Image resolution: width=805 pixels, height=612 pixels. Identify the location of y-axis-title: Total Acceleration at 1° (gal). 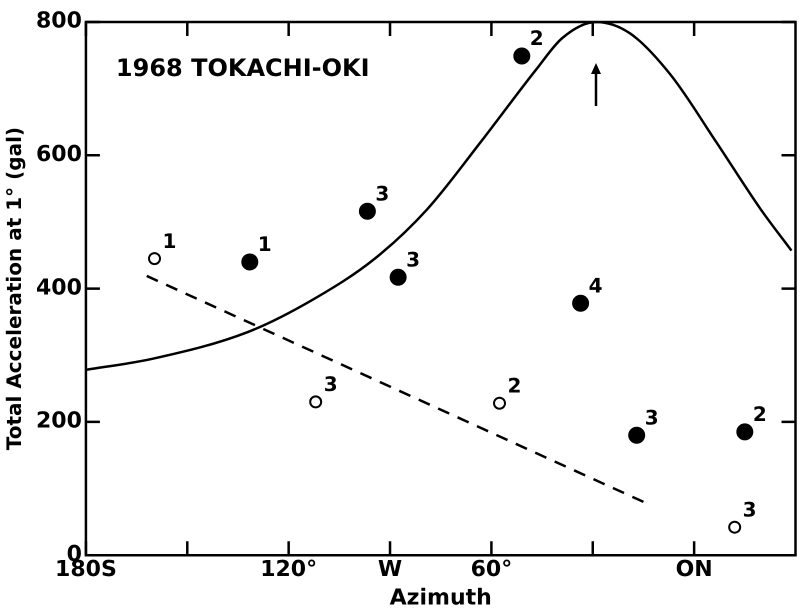
(14, 288).